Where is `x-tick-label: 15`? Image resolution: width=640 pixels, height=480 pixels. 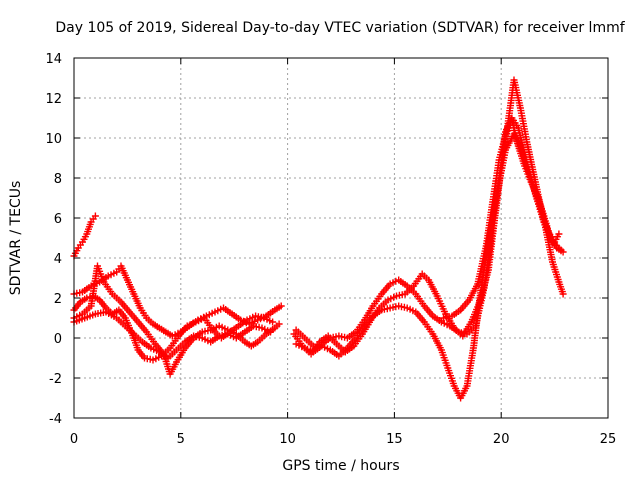
x-tick-label: 15 is located at coordinates (394, 439).